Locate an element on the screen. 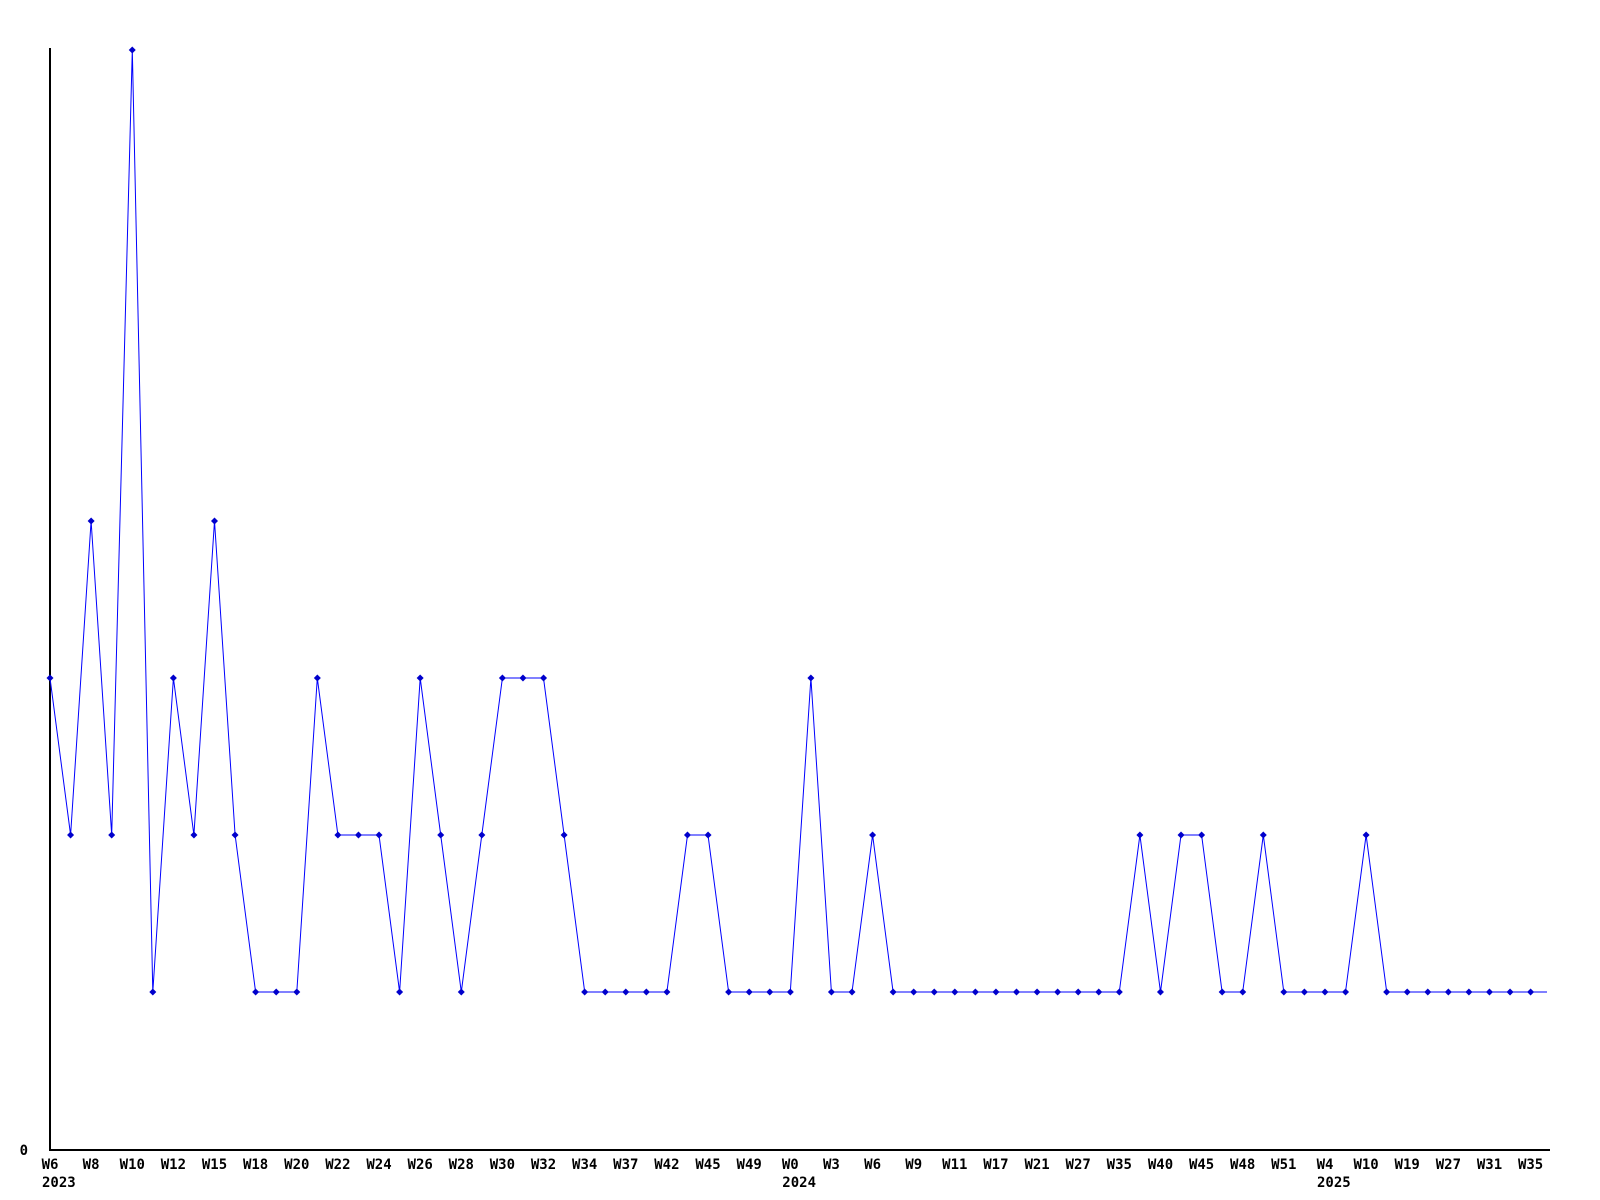  year-labels: 2023 2024 2025 is located at coordinates (696, 1183).